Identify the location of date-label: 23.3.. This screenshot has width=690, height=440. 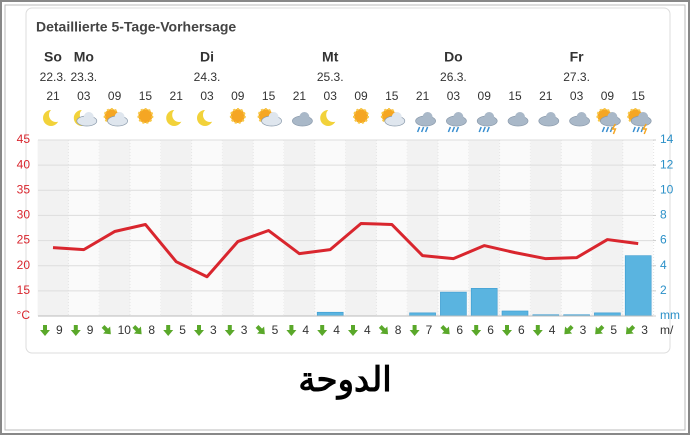
(83, 77).